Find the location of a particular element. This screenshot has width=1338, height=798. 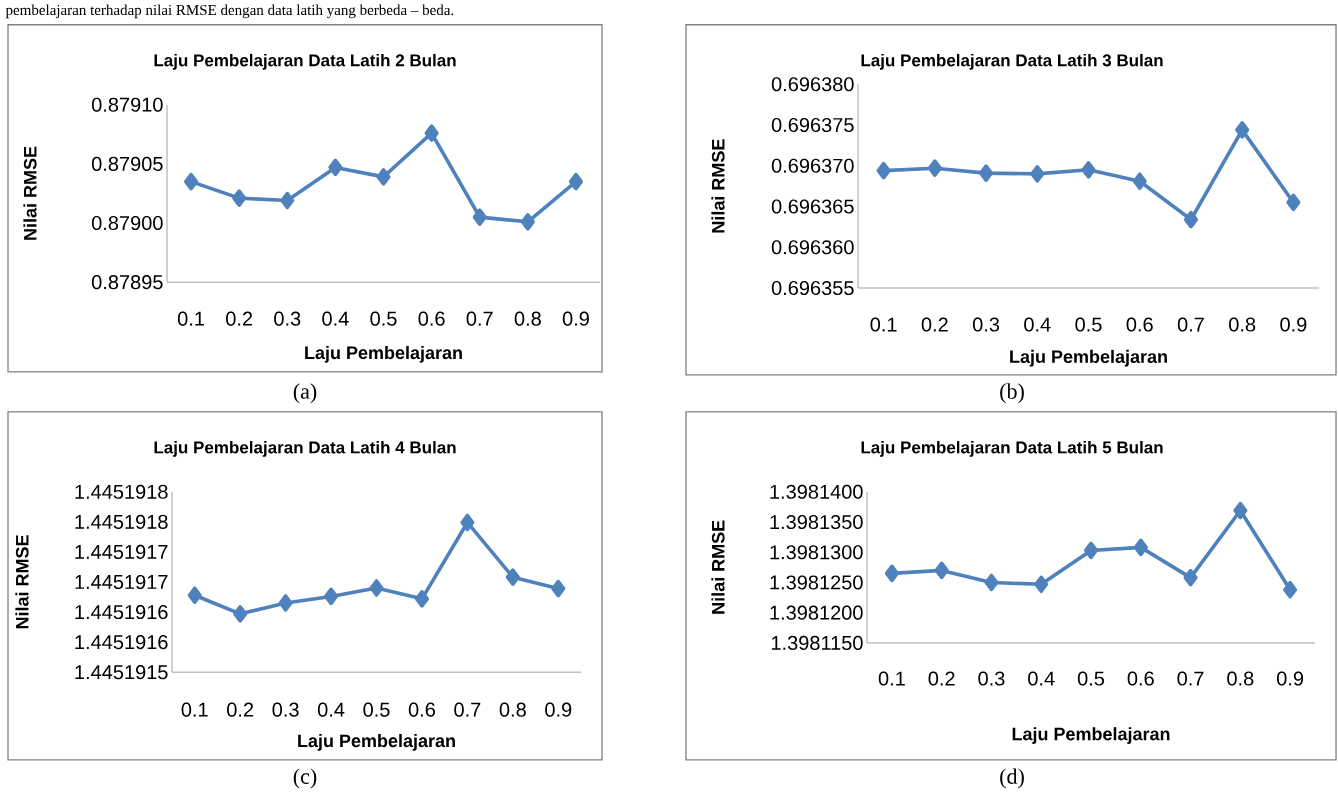

y-tick-label: 0.87895 is located at coordinates (127, 282).